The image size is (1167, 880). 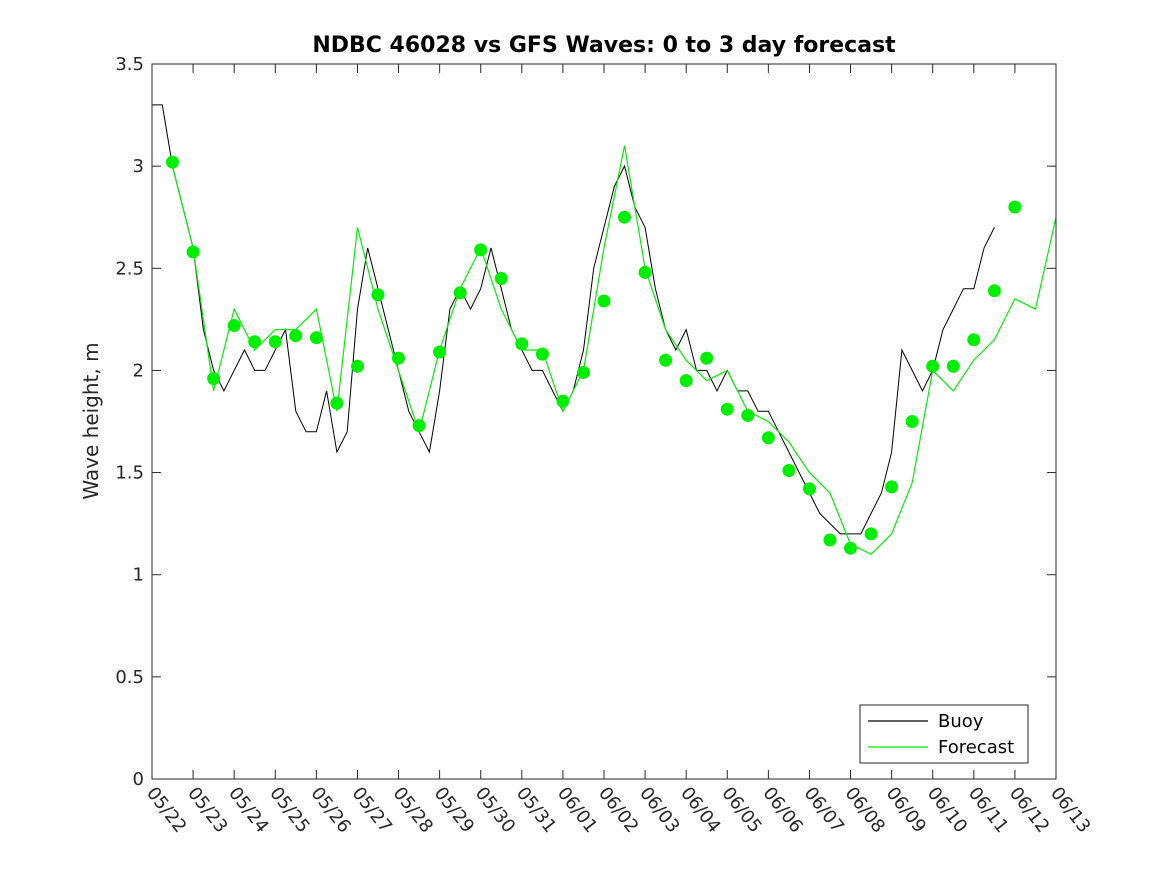 I want to click on y-tick-label: 1.5, so click(x=129, y=473).